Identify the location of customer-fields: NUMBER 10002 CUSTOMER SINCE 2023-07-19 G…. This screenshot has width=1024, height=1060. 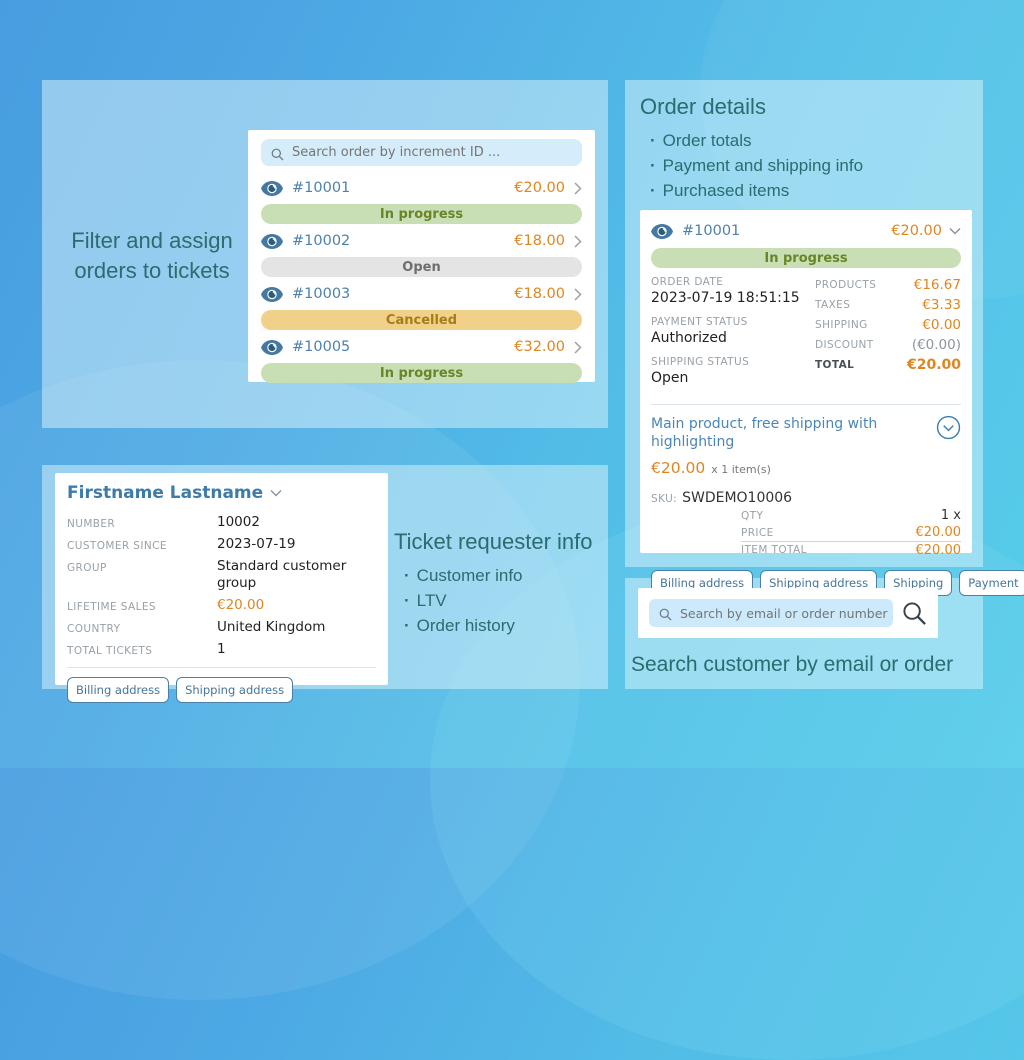
(221, 586).